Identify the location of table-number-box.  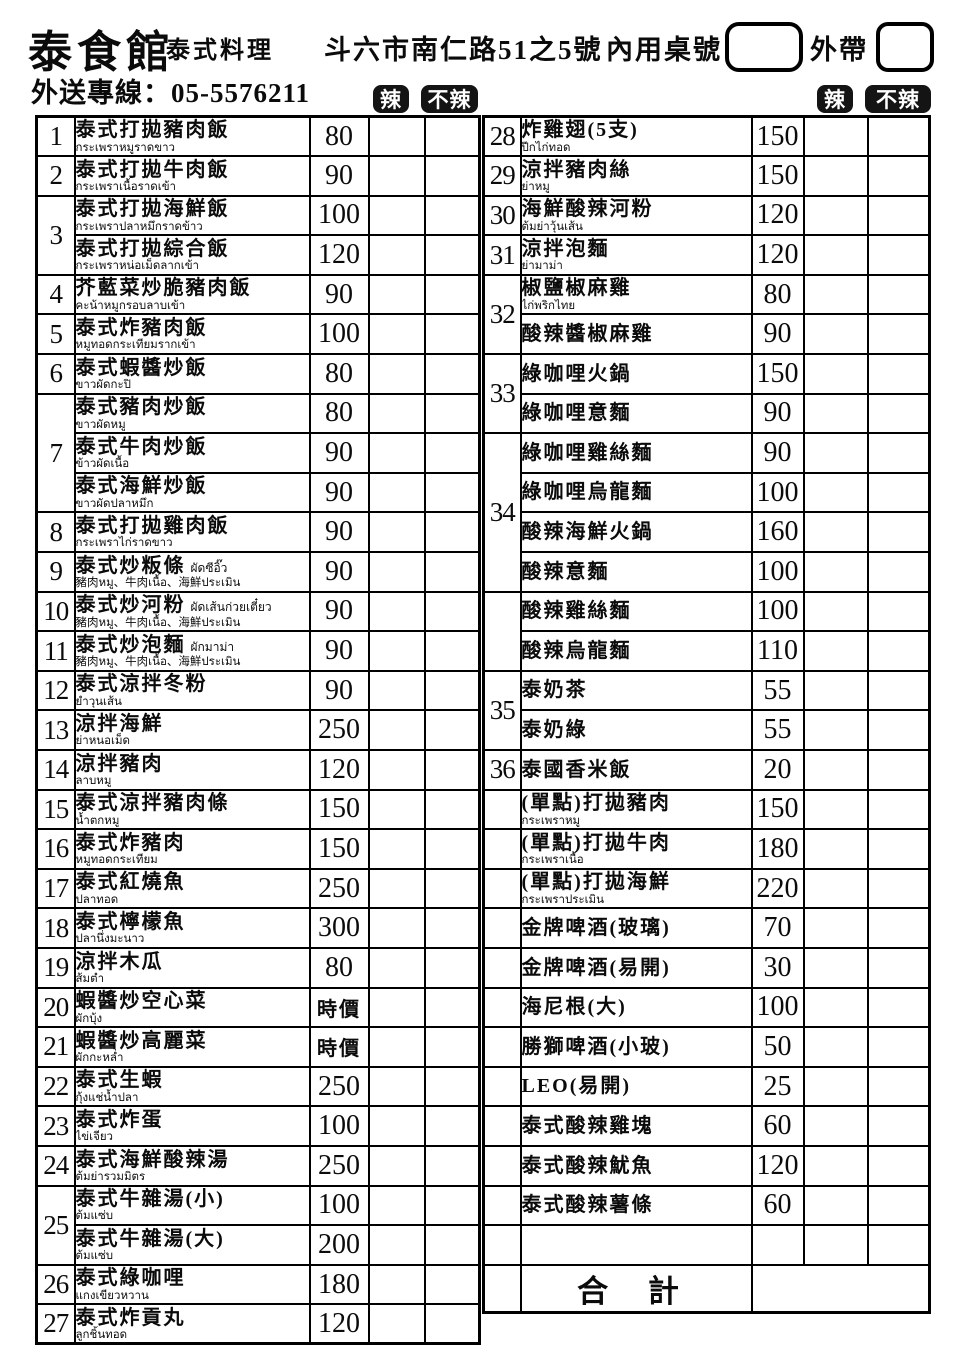
(764, 47).